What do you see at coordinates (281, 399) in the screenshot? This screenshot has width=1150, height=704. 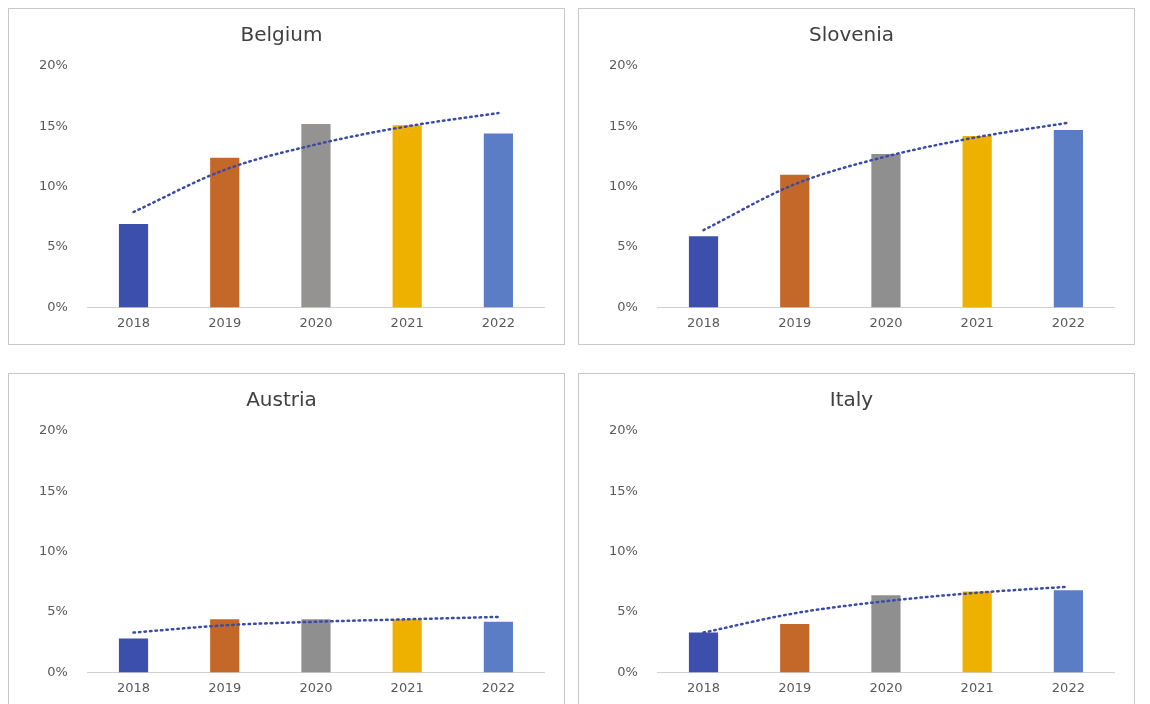 I see `chart-title: Austria` at bounding box center [281, 399].